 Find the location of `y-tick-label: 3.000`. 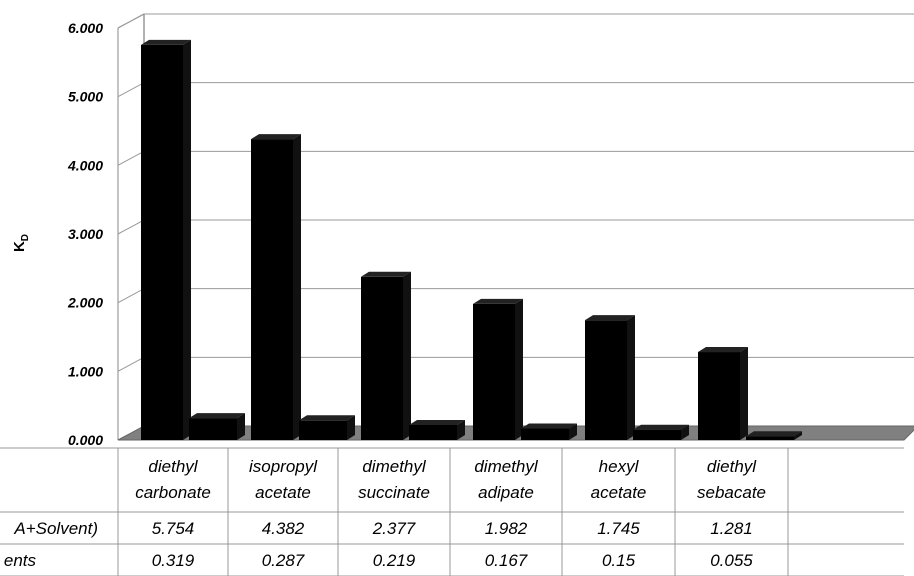

y-tick-label: 3.000 is located at coordinates (85, 234).